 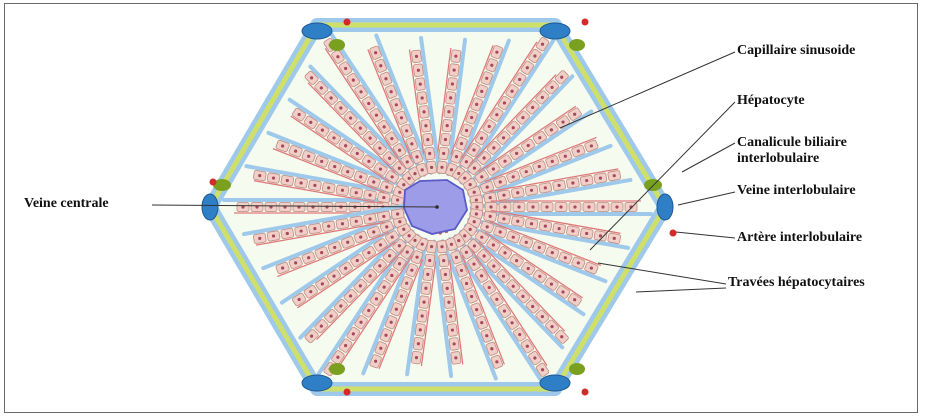 What do you see at coordinates (796, 50) in the screenshot?
I see `label-capillaire-sinusoide: Capillaire sinusoide` at bounding box center [796, 50].